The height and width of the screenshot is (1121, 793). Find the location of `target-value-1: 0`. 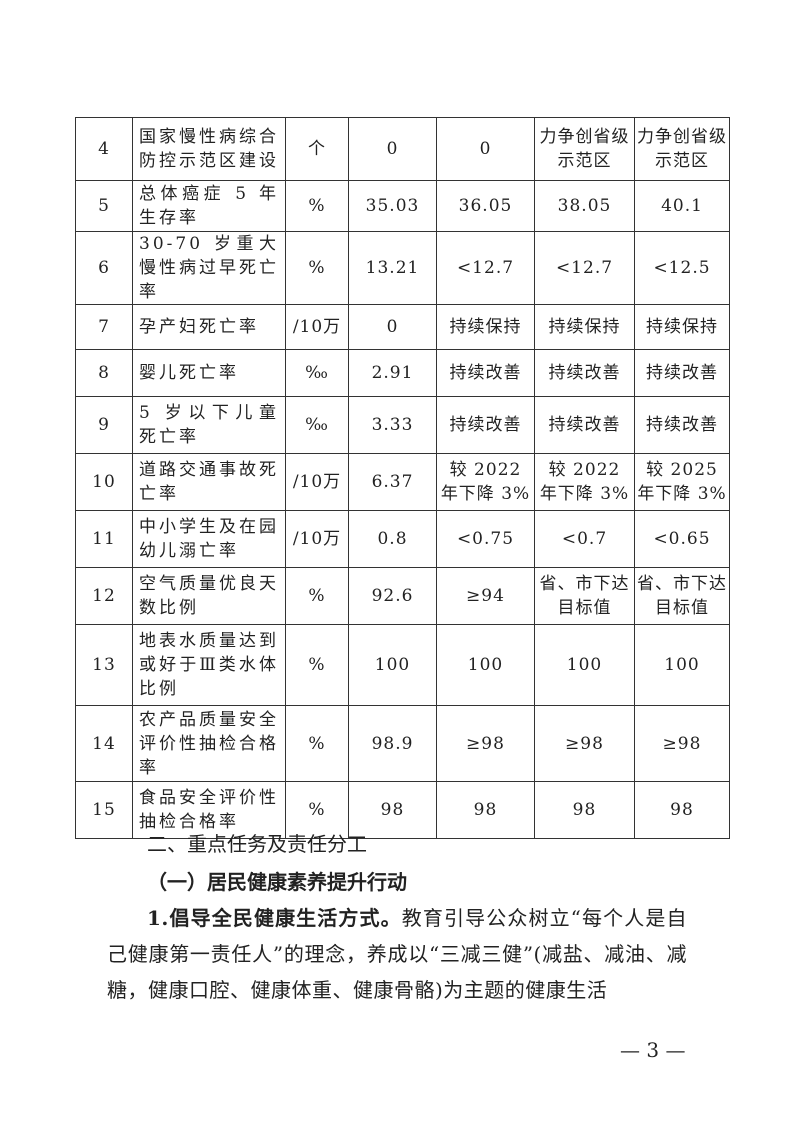

target-value-1: 0 is located at coordinates (485, 149).